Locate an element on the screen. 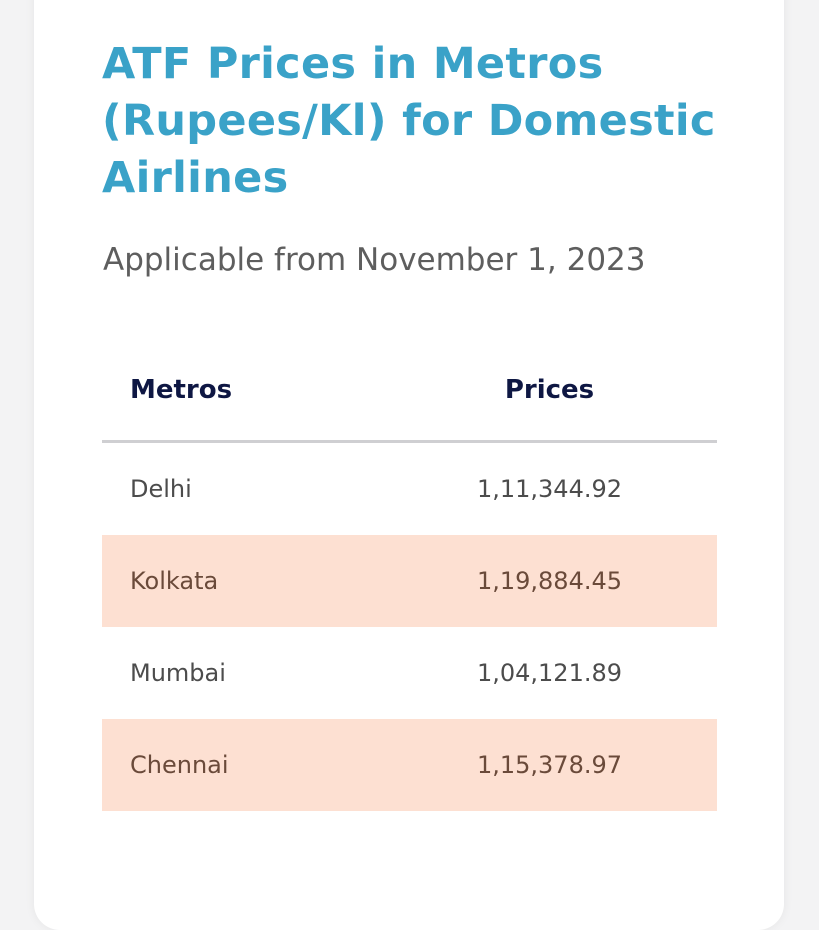 The width and height of the screenshot is (819, 930). column-header-metros: Metros is located at coordinates (181, 390).